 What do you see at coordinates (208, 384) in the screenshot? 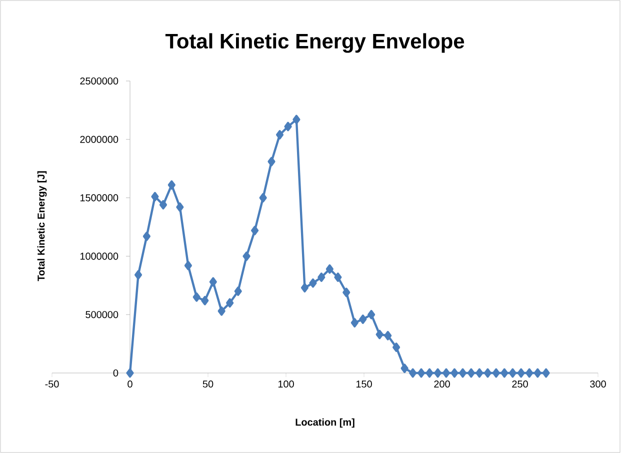
I see `x-tick-label: 50` at bounding box center [208, 384].